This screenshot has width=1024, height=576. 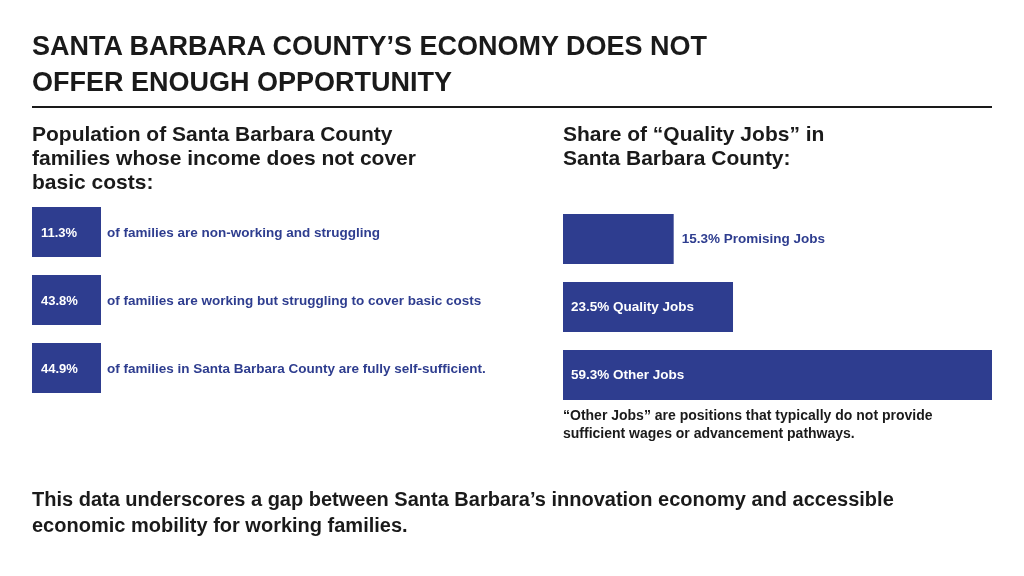 What do you see at coordinates (370, 64) in the screenshot?
I see `text: SANTA BARBARA COUNTY’S ECONOMY DOES NOT OFFER ENOUGH OPPORTUNITY` at bounding box center [370, 64].